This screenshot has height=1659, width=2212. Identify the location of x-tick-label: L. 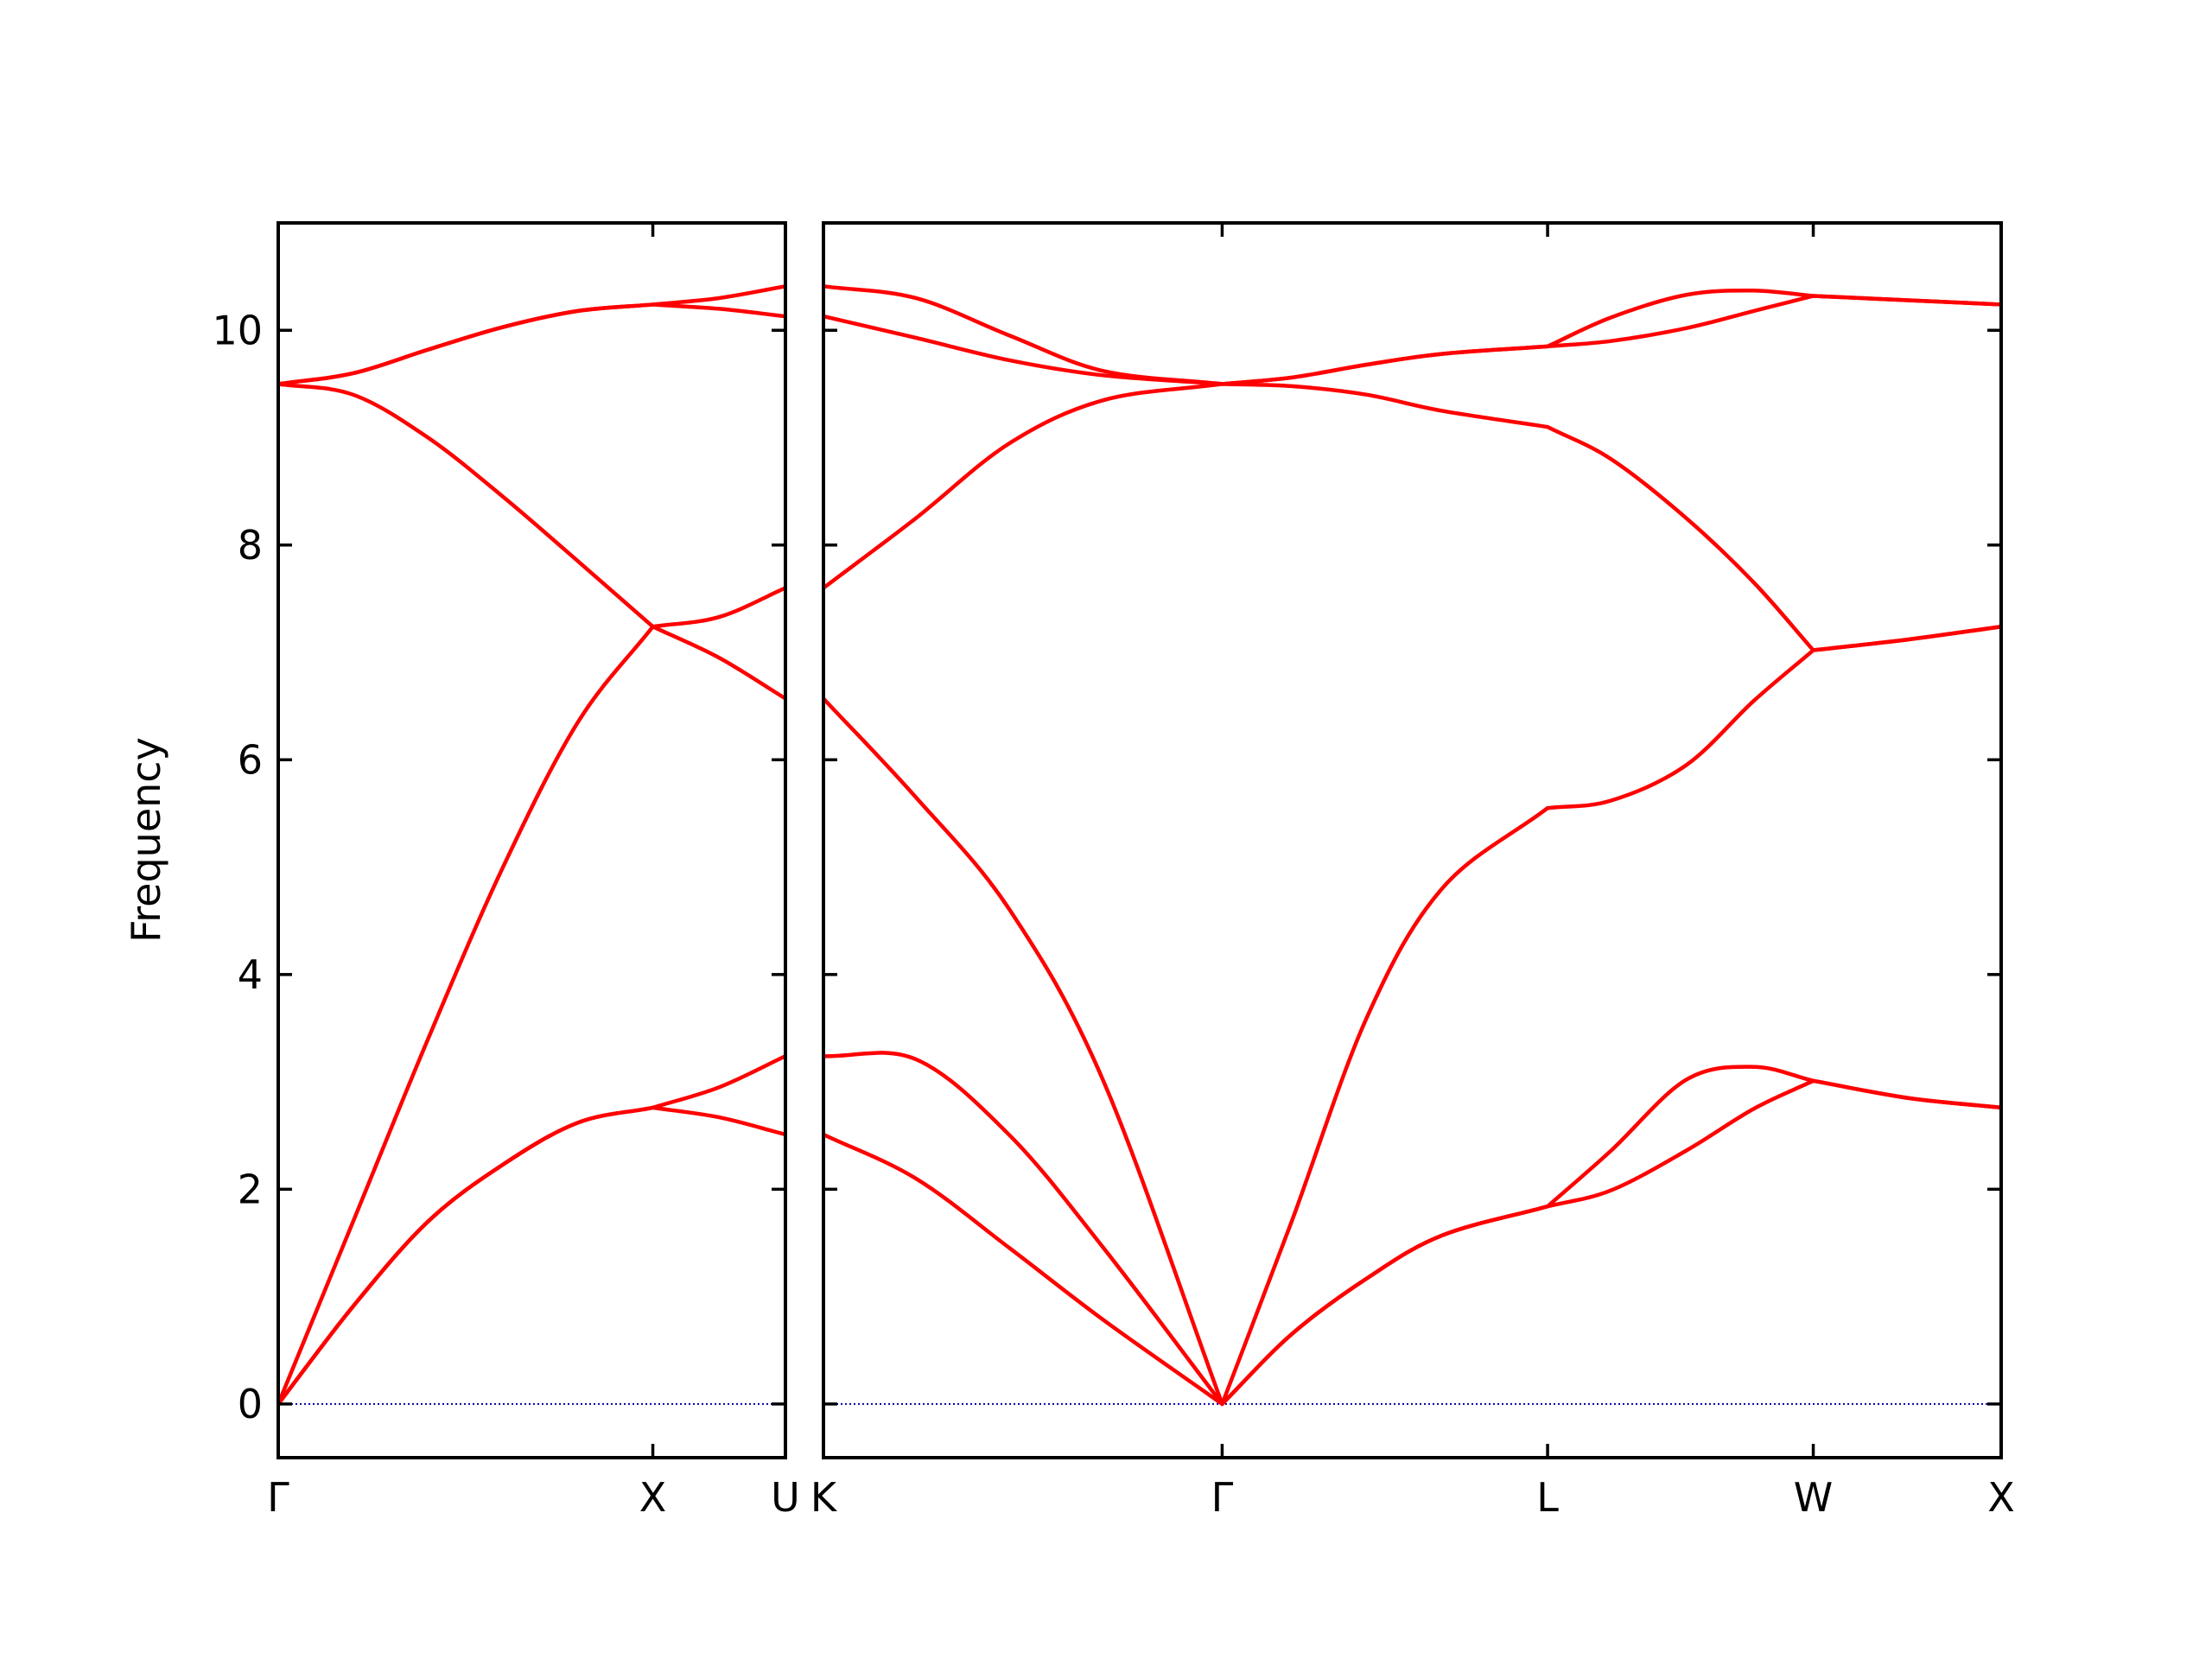
(1547, 1497).